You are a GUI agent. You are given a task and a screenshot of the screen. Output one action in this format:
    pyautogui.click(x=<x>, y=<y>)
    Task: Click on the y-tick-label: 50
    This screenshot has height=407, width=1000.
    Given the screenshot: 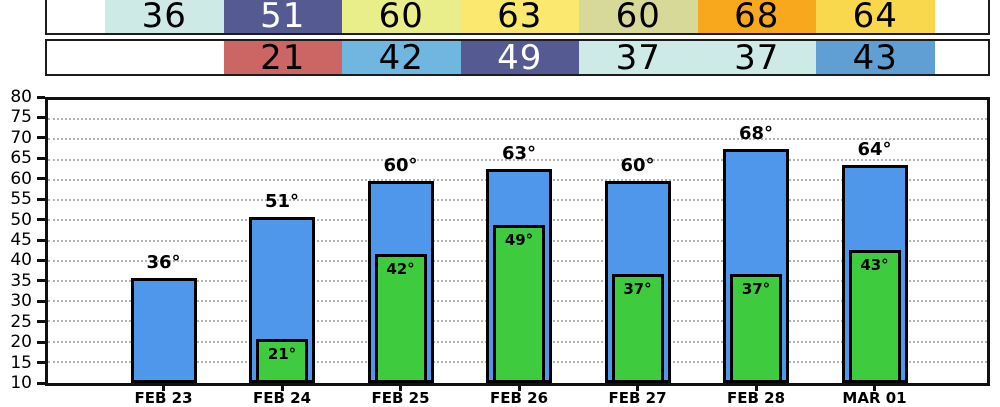 What is the action you would take?
    pyautogui.click(x=21, y=219)
    